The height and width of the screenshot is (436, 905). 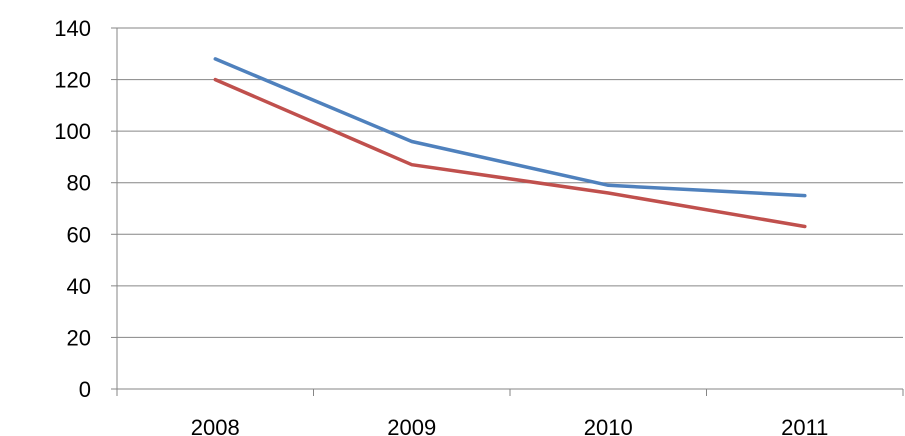 I want to click on x-axis-tick-labels: 2008 2009 2010 2011, so click(x=510, y=425).